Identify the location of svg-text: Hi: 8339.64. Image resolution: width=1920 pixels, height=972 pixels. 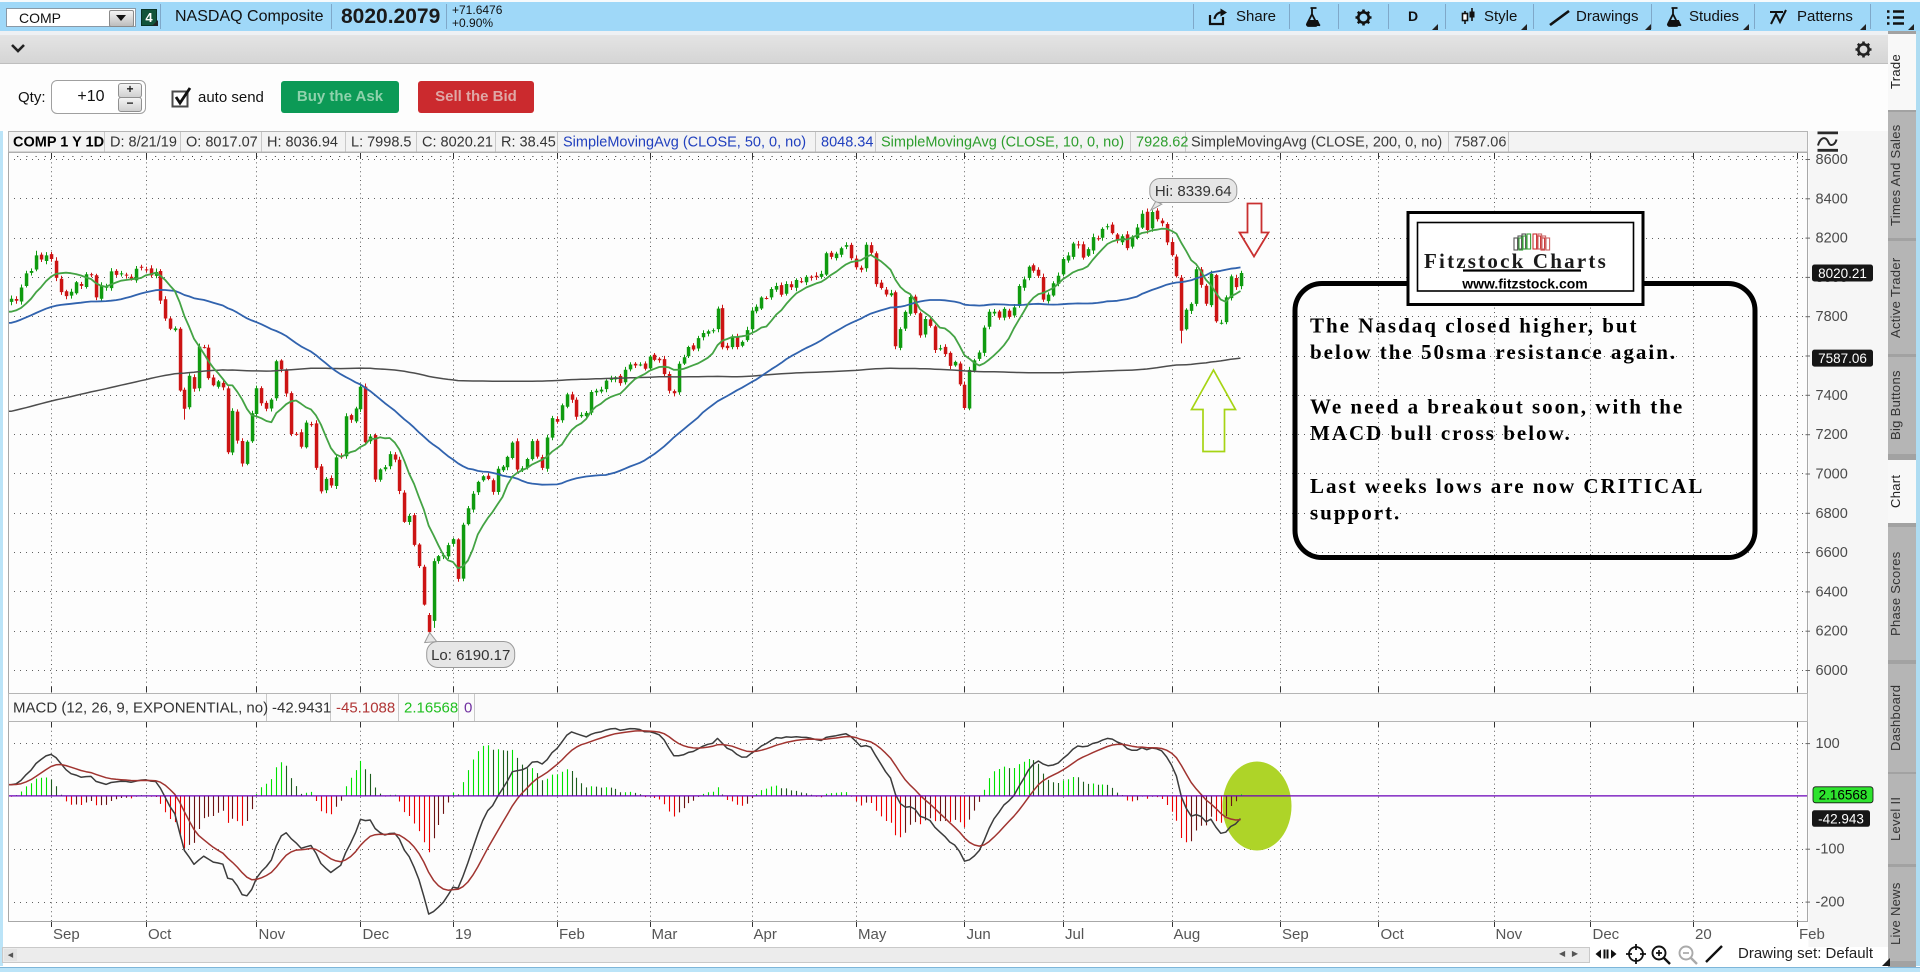
(1193, 191).